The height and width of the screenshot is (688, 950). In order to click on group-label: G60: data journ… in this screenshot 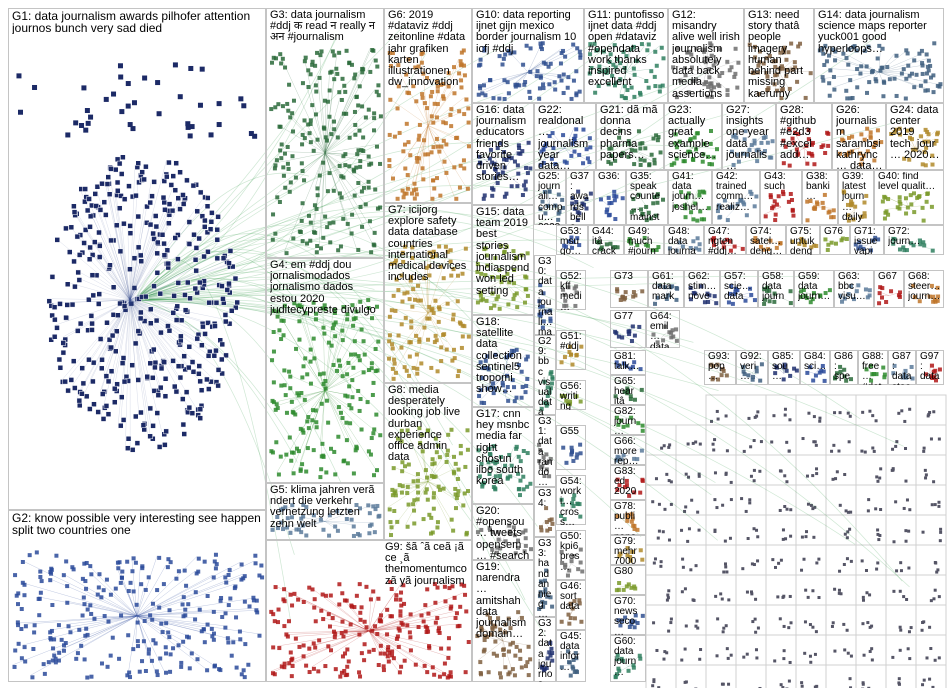, I will do `click(625, 657)`.